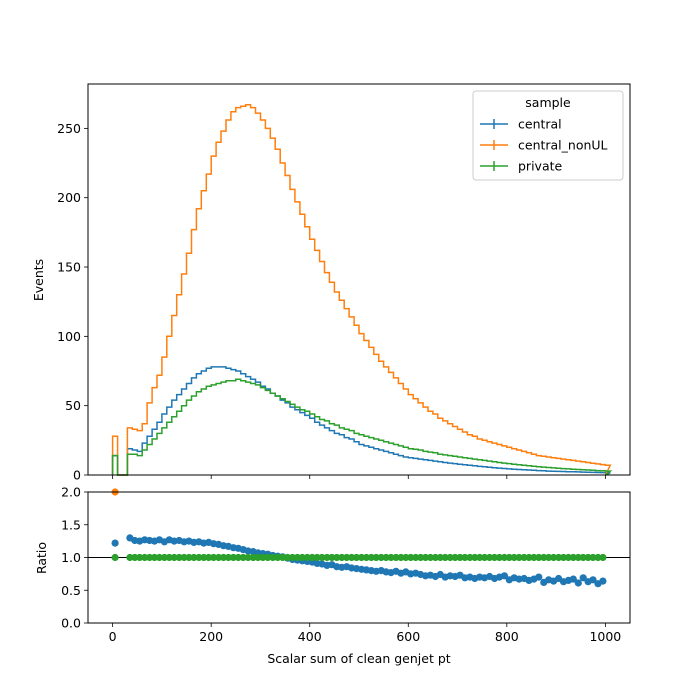 The height and width of the screenshot is (700, 700). Describe the element at coordinates (71, 524) in the screenshot. I see `ratio-y-tick-label: 1.5` at that location.